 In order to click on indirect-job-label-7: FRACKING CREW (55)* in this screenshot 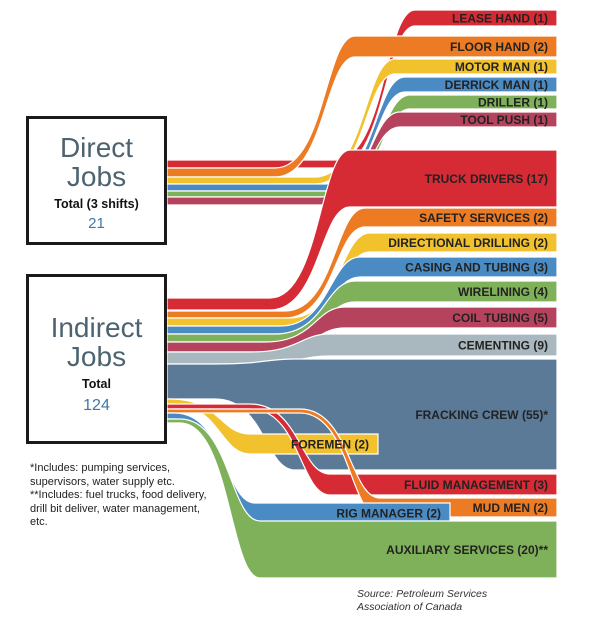, I will do `click(481, 415)`.